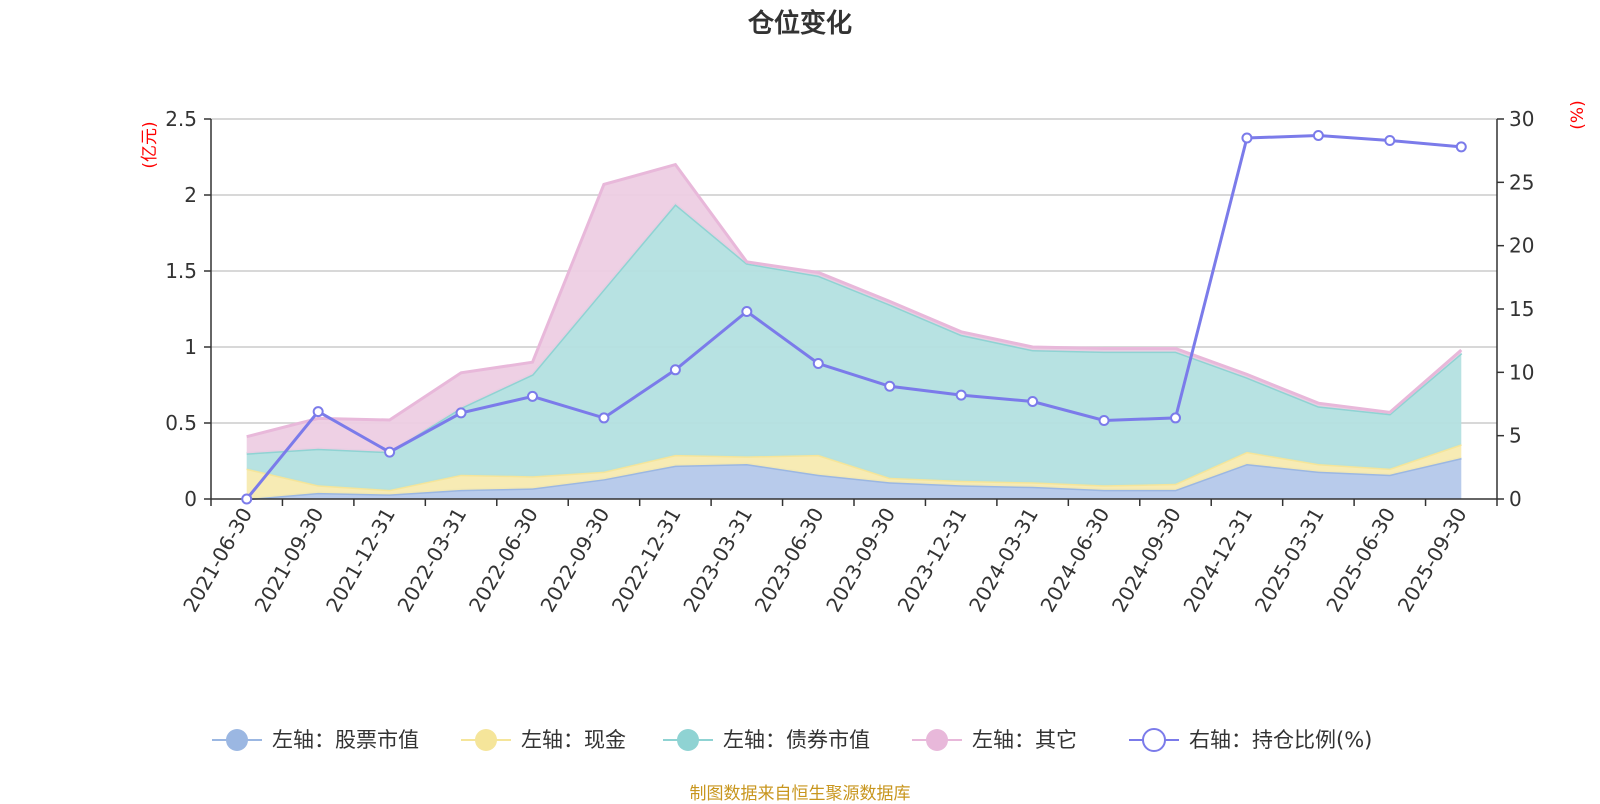 The width and height of the screenshot is (1600, 804). I want to click on right-tick-label: 20, so click(1521, 246).